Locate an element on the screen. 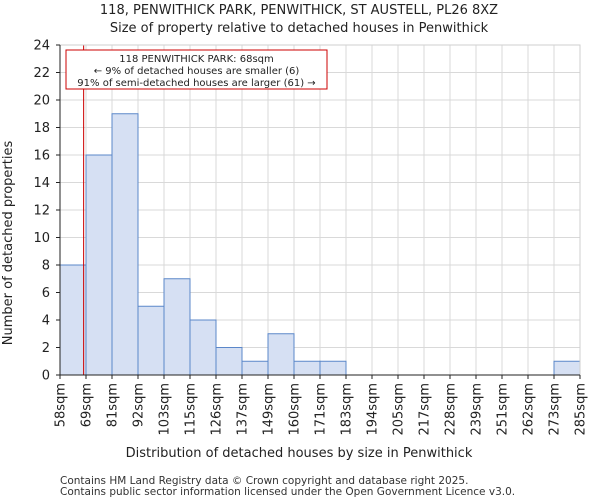 This screenshot has height=500, width=600. y-tick-label: 20 is located at coordinates (41, 101).